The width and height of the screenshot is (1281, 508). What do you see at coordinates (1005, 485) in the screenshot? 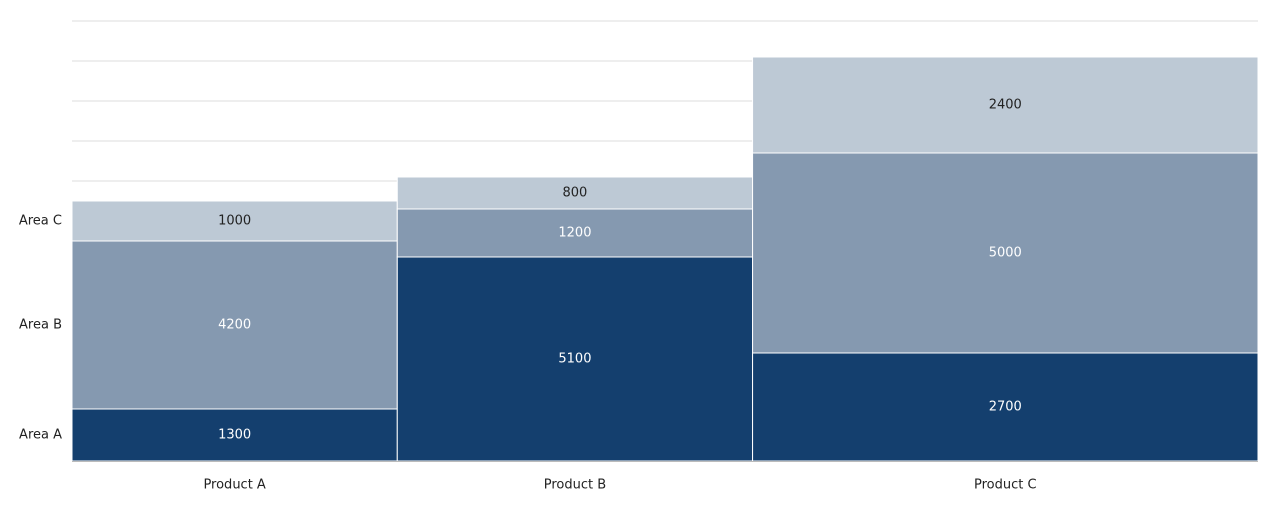
I see `x-tick-label: Product C` at bounding box center [1005, 485].